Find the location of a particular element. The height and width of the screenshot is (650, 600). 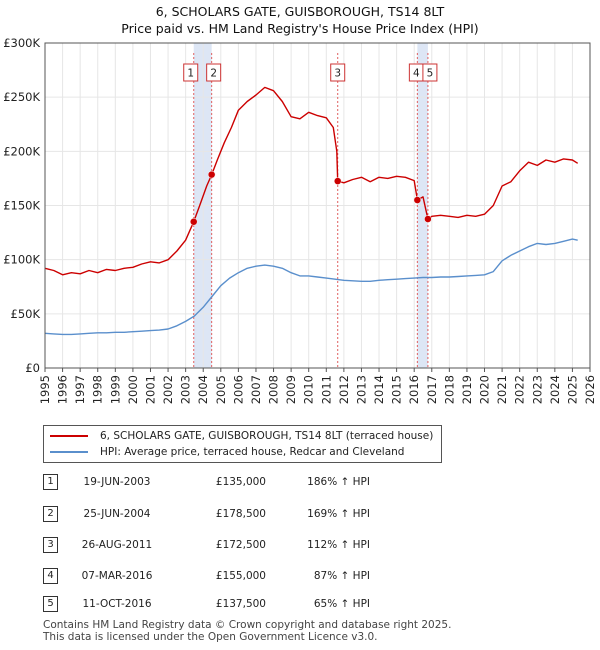

x-tick-label: 2001 is located at coordinates (150, 389).